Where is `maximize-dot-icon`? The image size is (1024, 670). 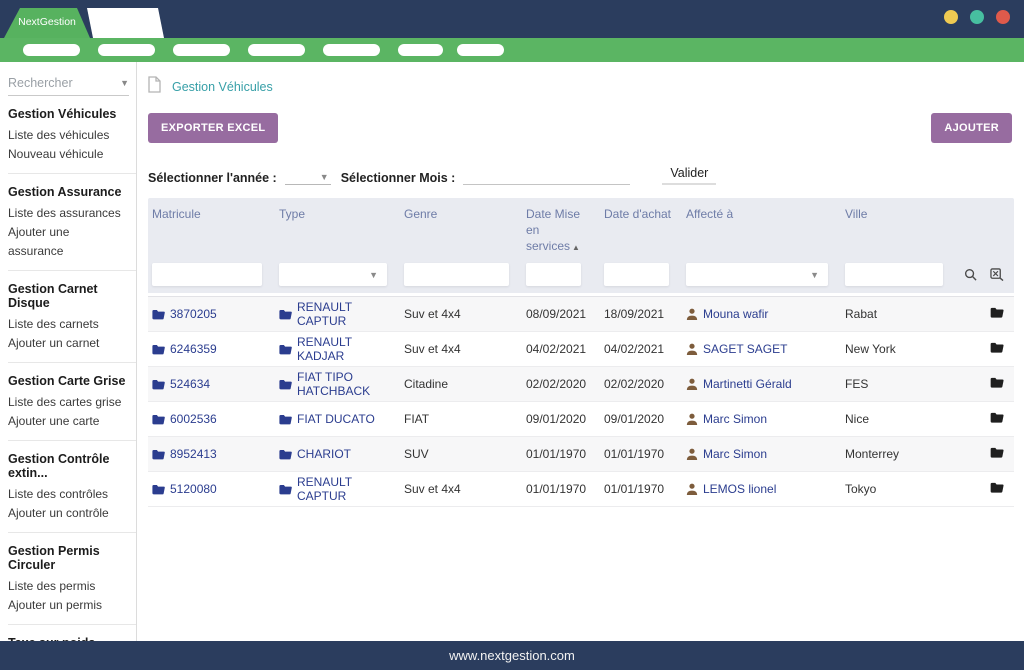
maximize-dot-icon is located at coordinates (977, 17).